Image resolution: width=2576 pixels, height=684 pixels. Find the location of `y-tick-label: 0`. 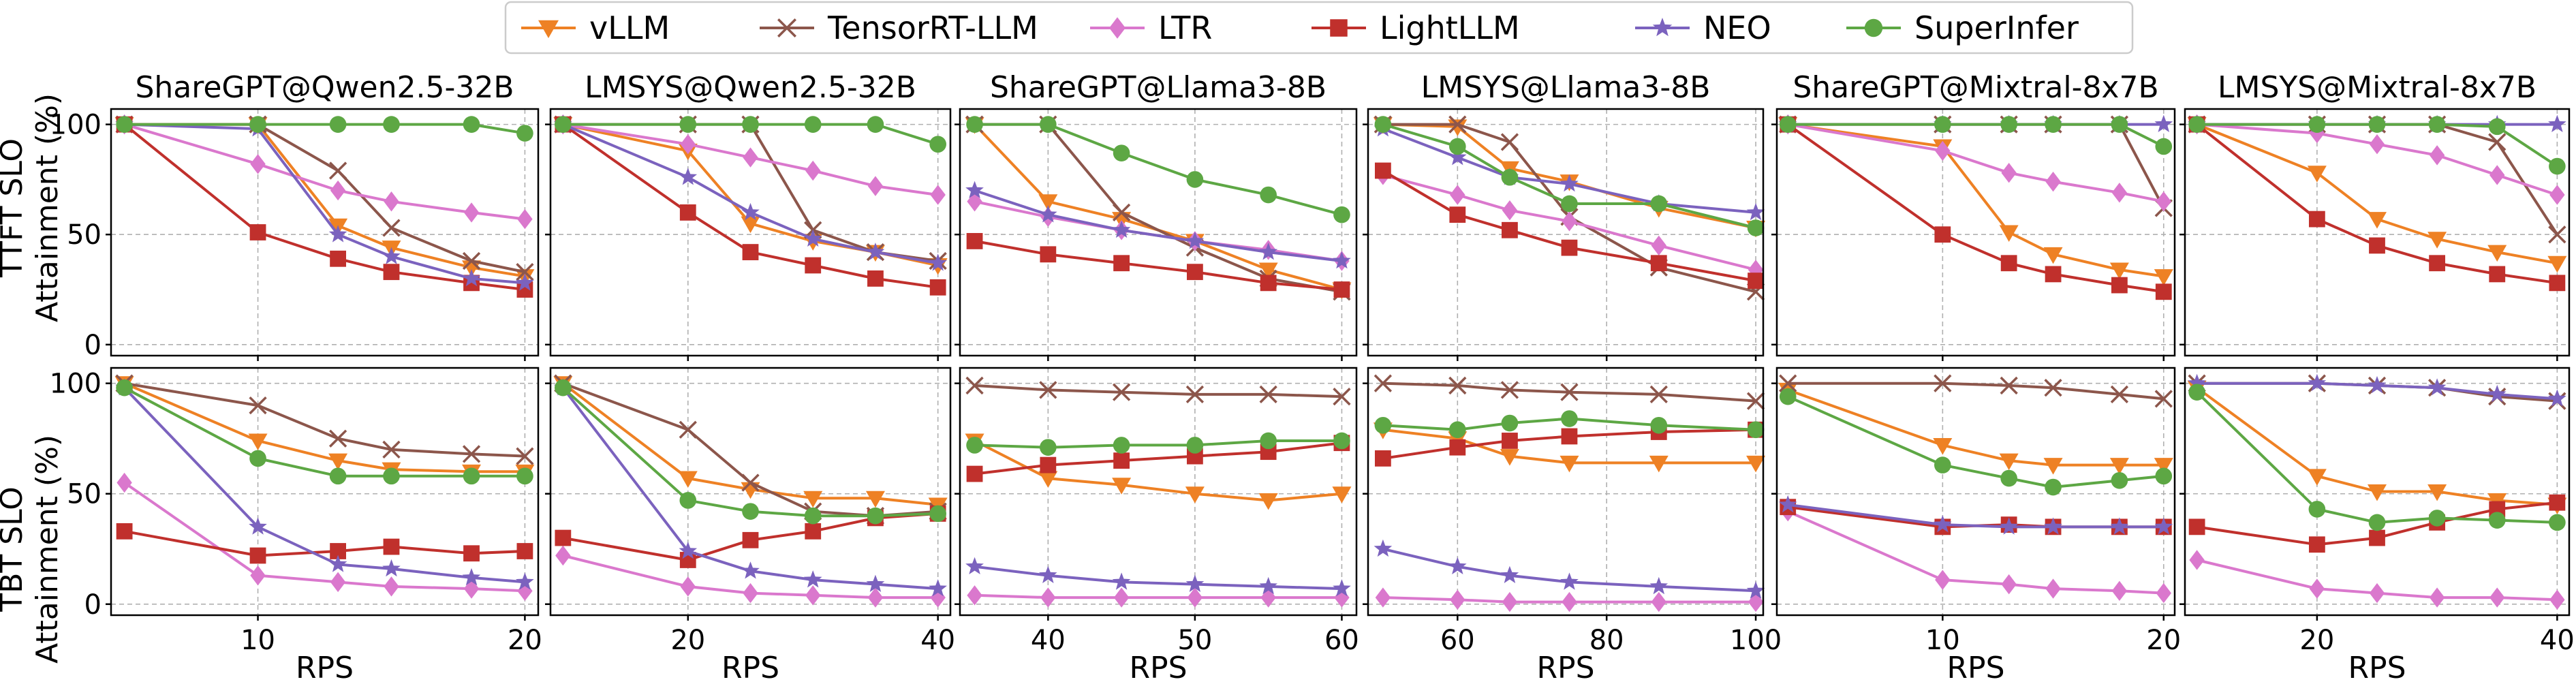

y-tick-label: 0 is located at coordinates (93, 605).